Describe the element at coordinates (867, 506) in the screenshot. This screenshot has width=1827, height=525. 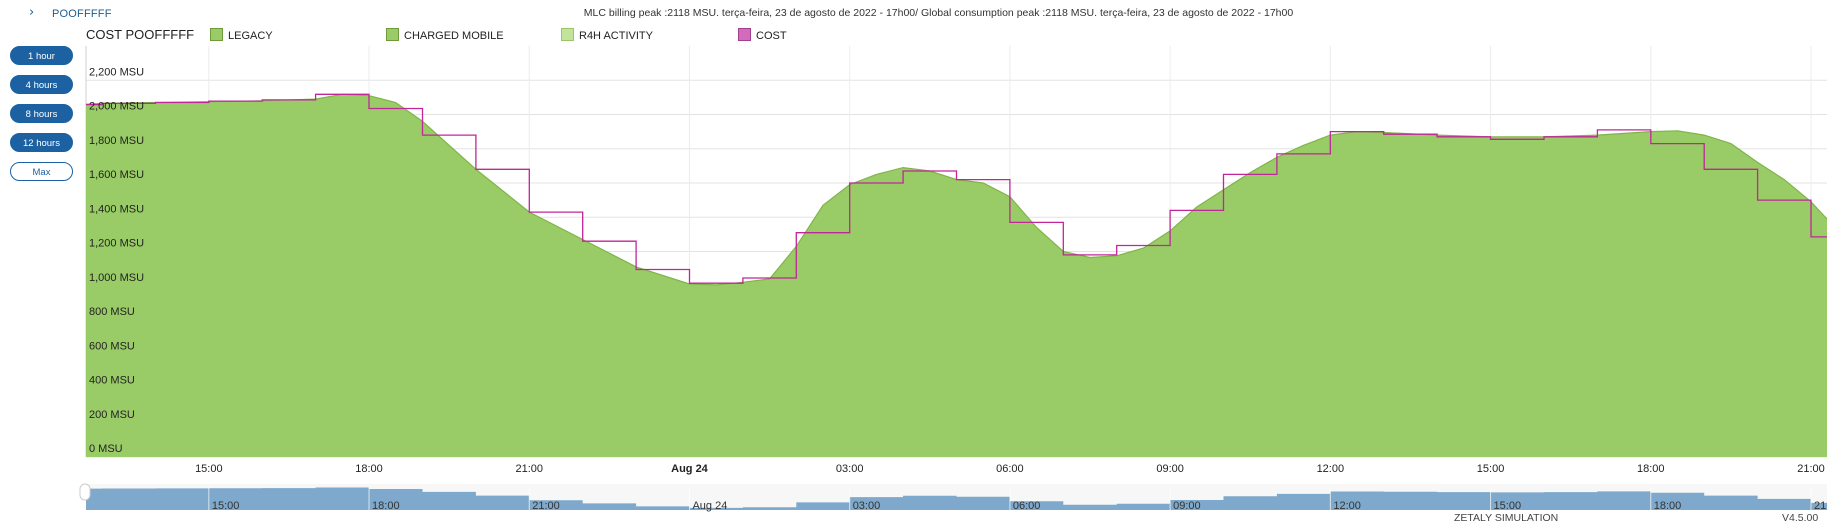
I see `navigator-tick-label: 03:00` at that location.